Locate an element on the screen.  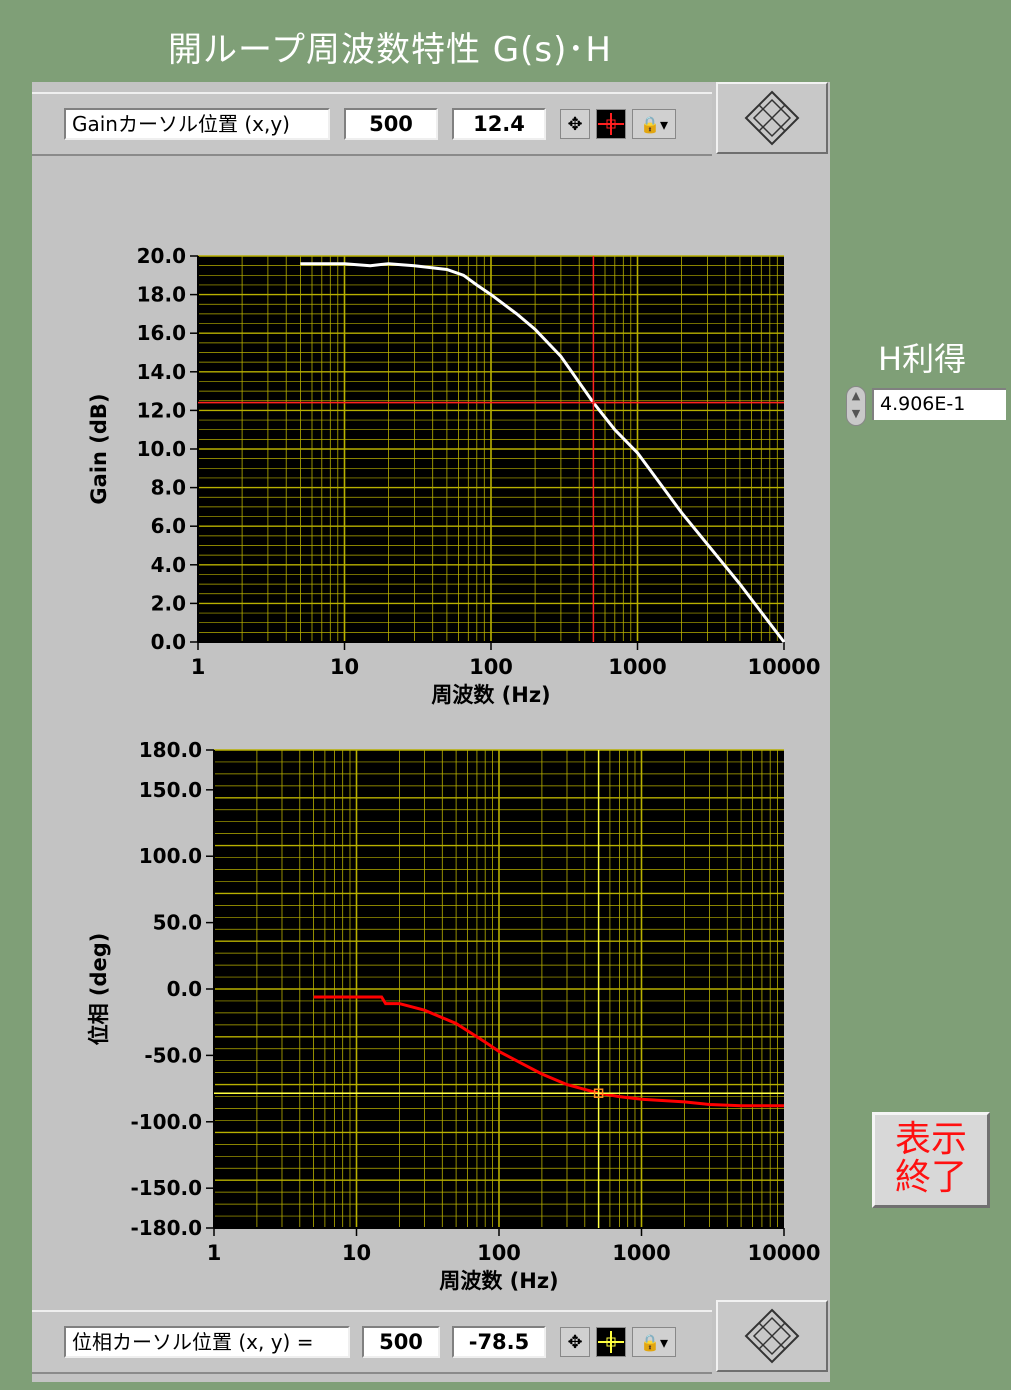
gain-cursor-y: 12.4 is located at coordinates (499, 124).